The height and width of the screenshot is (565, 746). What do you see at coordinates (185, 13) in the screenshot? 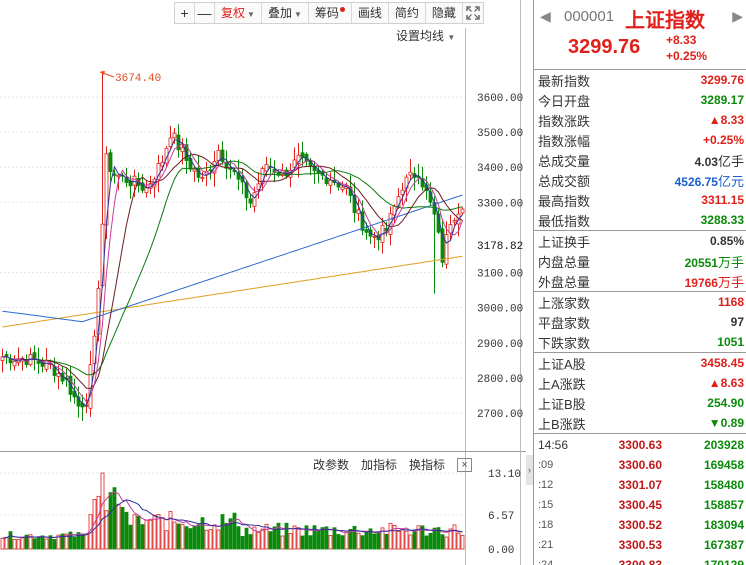
I see `zoom-in-button: +` at bounding box center [185, 13].